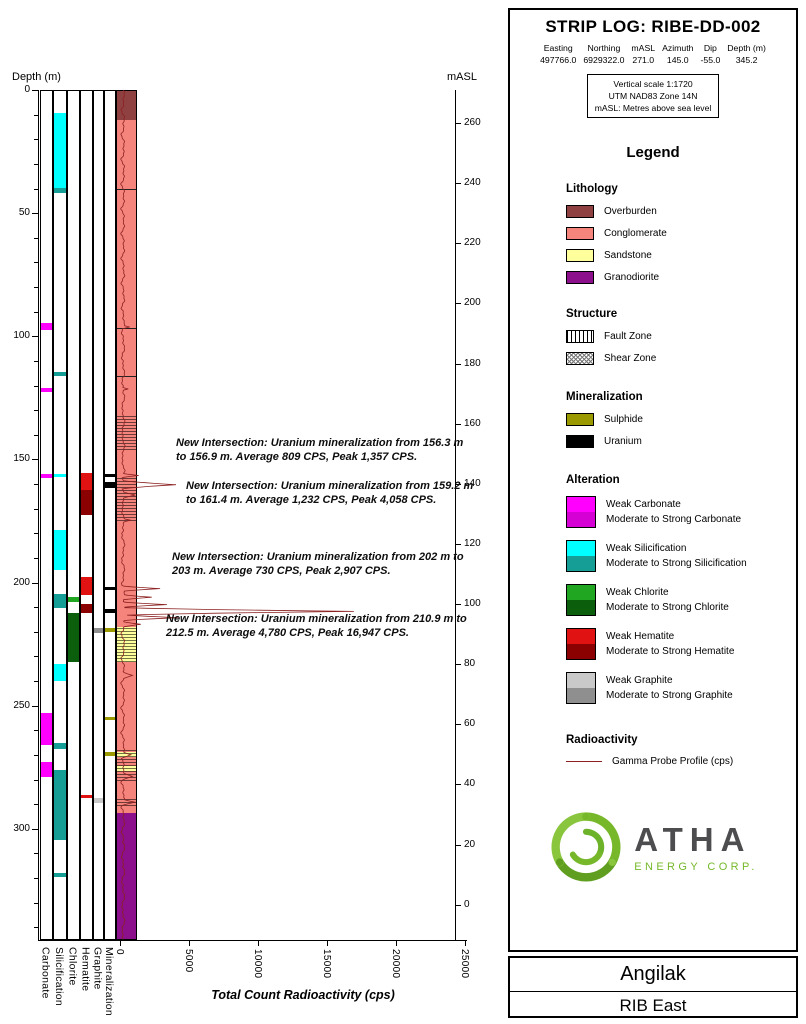  I want to click on legend-section-radioactivity: Radioactivity Gamma Probe Profile (cps), so click(681, 750).